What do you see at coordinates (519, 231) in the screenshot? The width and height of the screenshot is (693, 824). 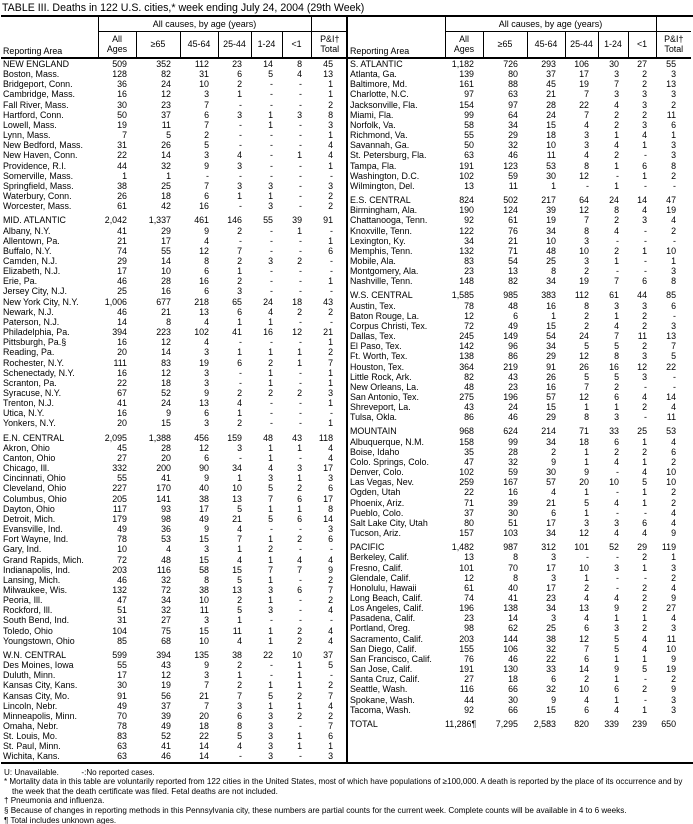 I see `table-row: Knoxville, Tenn. 122 76 34 8 4 - 2` at bounding box center [519, 231].